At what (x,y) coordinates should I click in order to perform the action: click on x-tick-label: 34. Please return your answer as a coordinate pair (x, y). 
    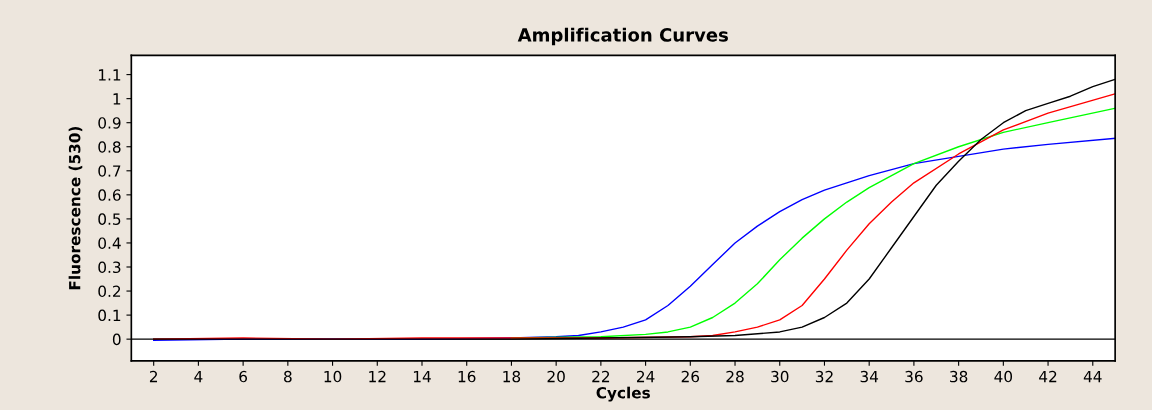
    Looking at the image, I should click on (869, 376).